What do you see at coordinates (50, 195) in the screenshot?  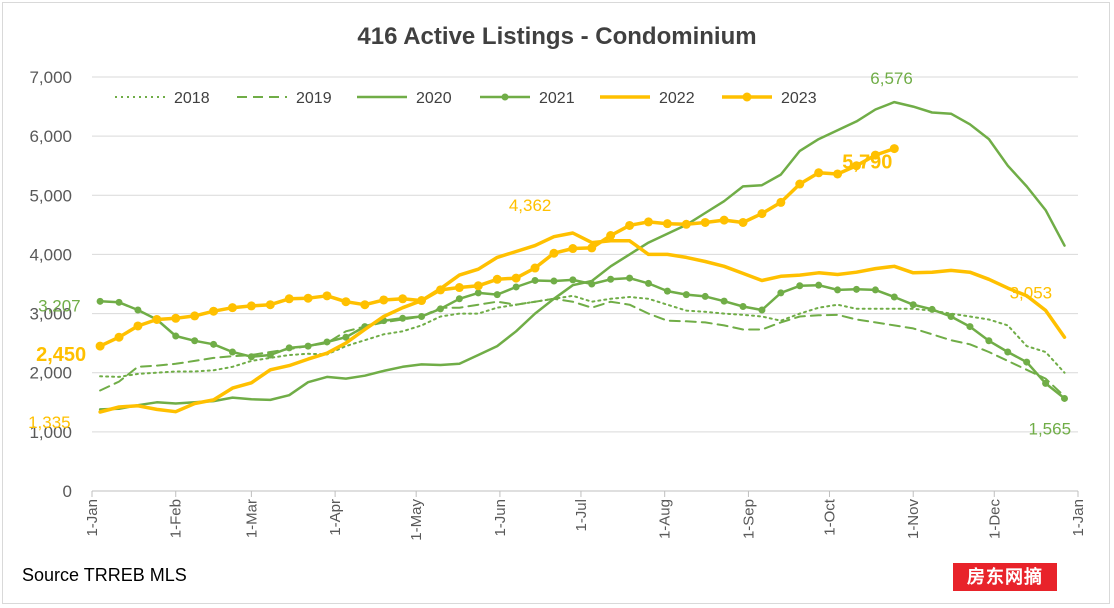 I see `y-tick-label: 5,000` at bounding box center [50, 195].